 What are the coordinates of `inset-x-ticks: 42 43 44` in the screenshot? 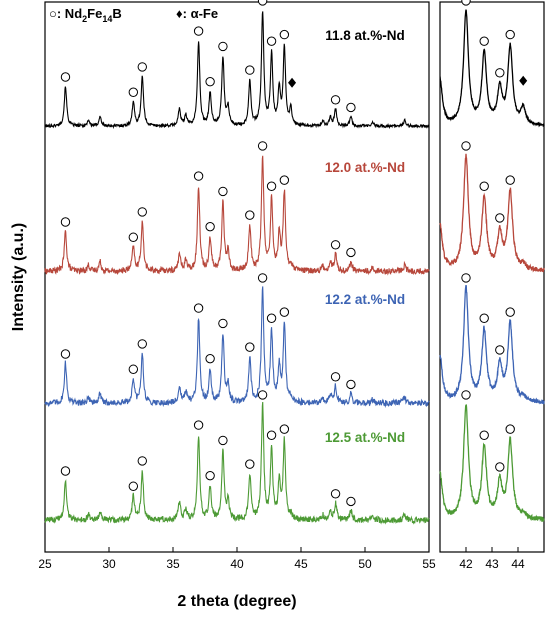 It's located at (492, 559).